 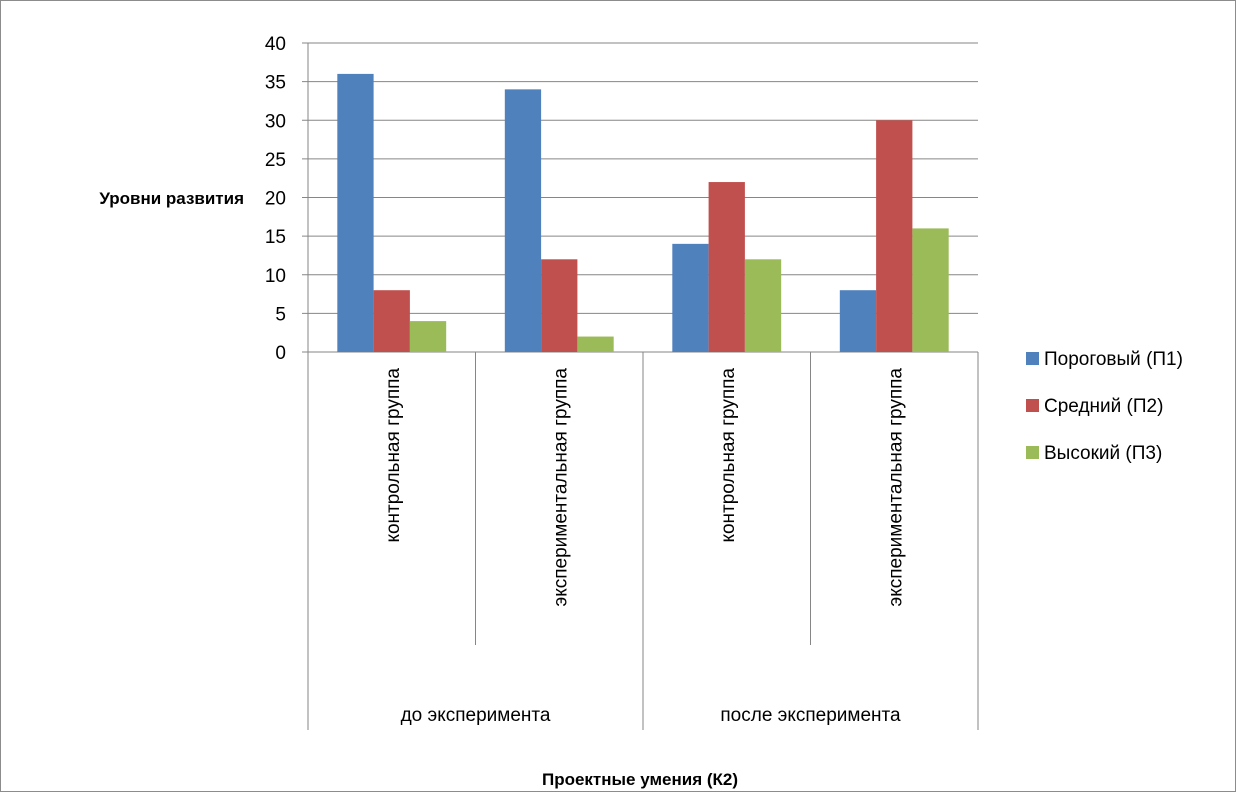 I want to click on legend-label: Пороговый (П1), so click(x=1113, y=359).